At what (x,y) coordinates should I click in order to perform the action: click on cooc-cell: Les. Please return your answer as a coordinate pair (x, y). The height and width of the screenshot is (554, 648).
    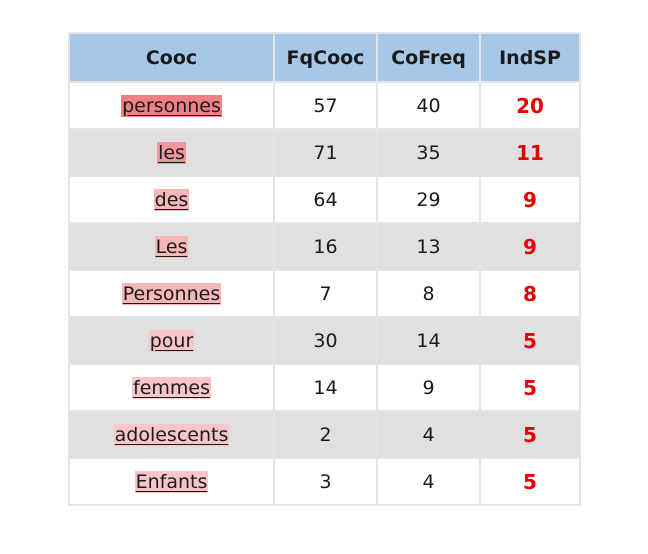
    Looking at the image, I should click on (171, 246).